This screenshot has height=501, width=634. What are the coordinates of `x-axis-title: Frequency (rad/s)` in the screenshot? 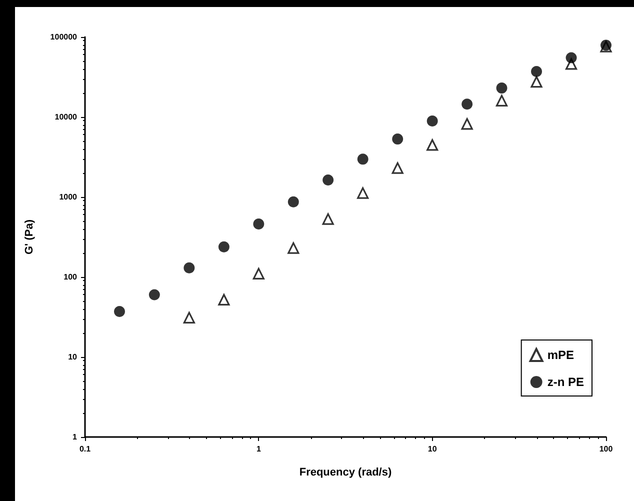 It's located at (345, 472).